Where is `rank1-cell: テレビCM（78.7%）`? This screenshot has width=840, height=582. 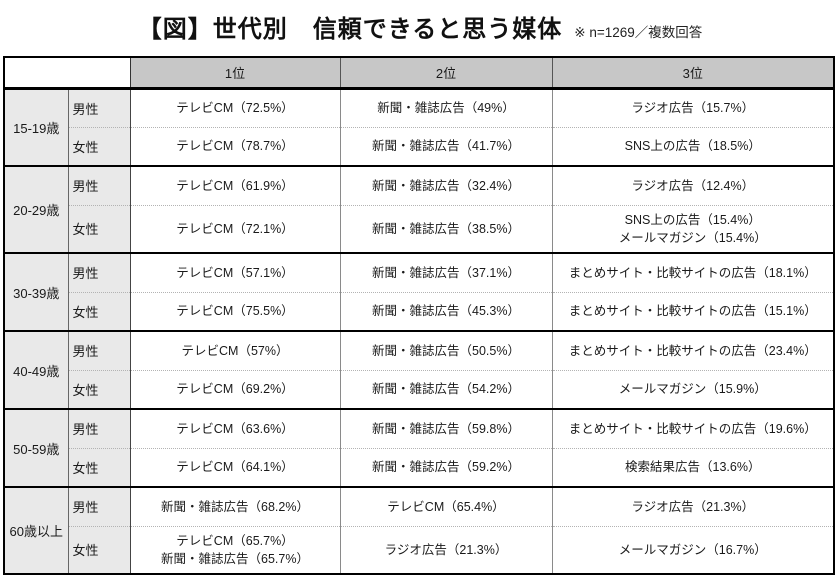 rank1-cell: テレビCM（78.7%） is located at coordinates (235, 146).